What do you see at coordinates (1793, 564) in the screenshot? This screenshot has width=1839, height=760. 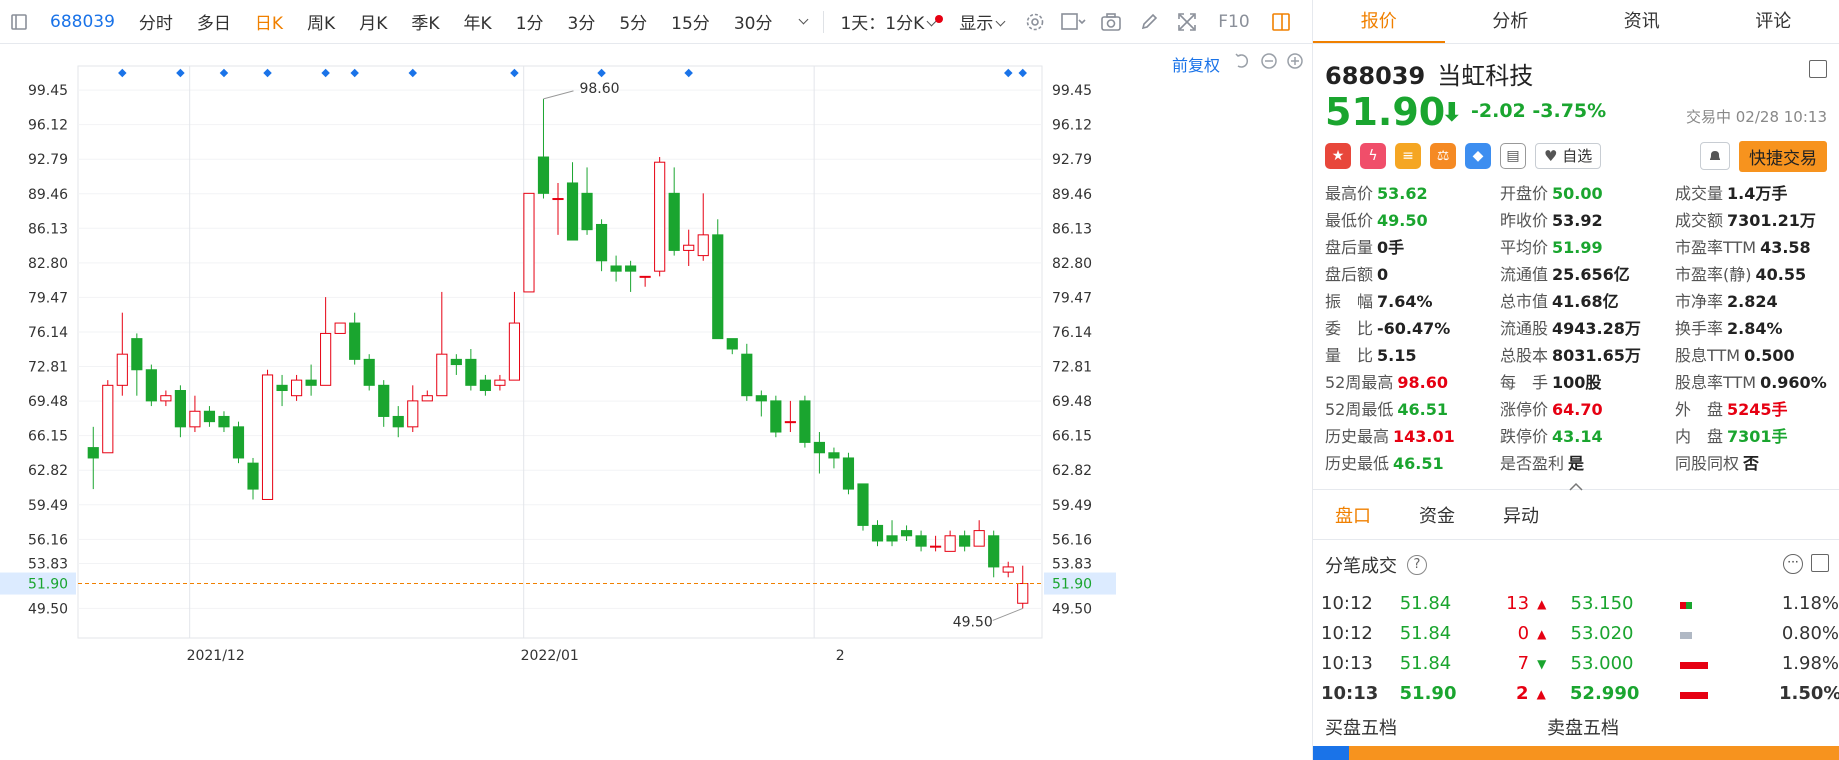 I see `more-options-icon: ···` at bounding box center [1793, 564].